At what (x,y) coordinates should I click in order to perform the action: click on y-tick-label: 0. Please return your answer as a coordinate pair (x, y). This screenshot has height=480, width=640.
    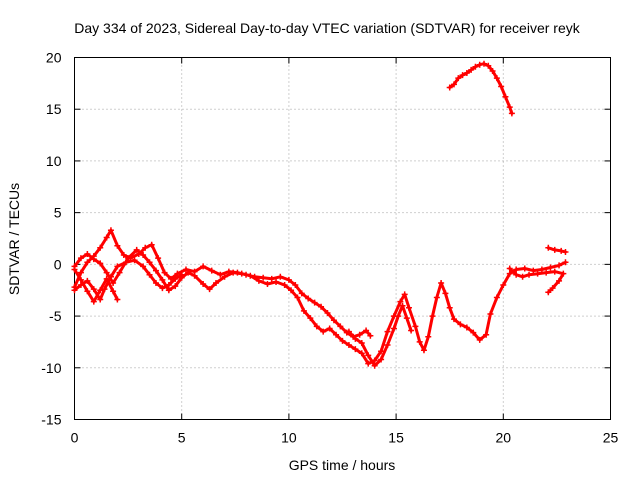
    Looking at the image, I should click on (58, 264).